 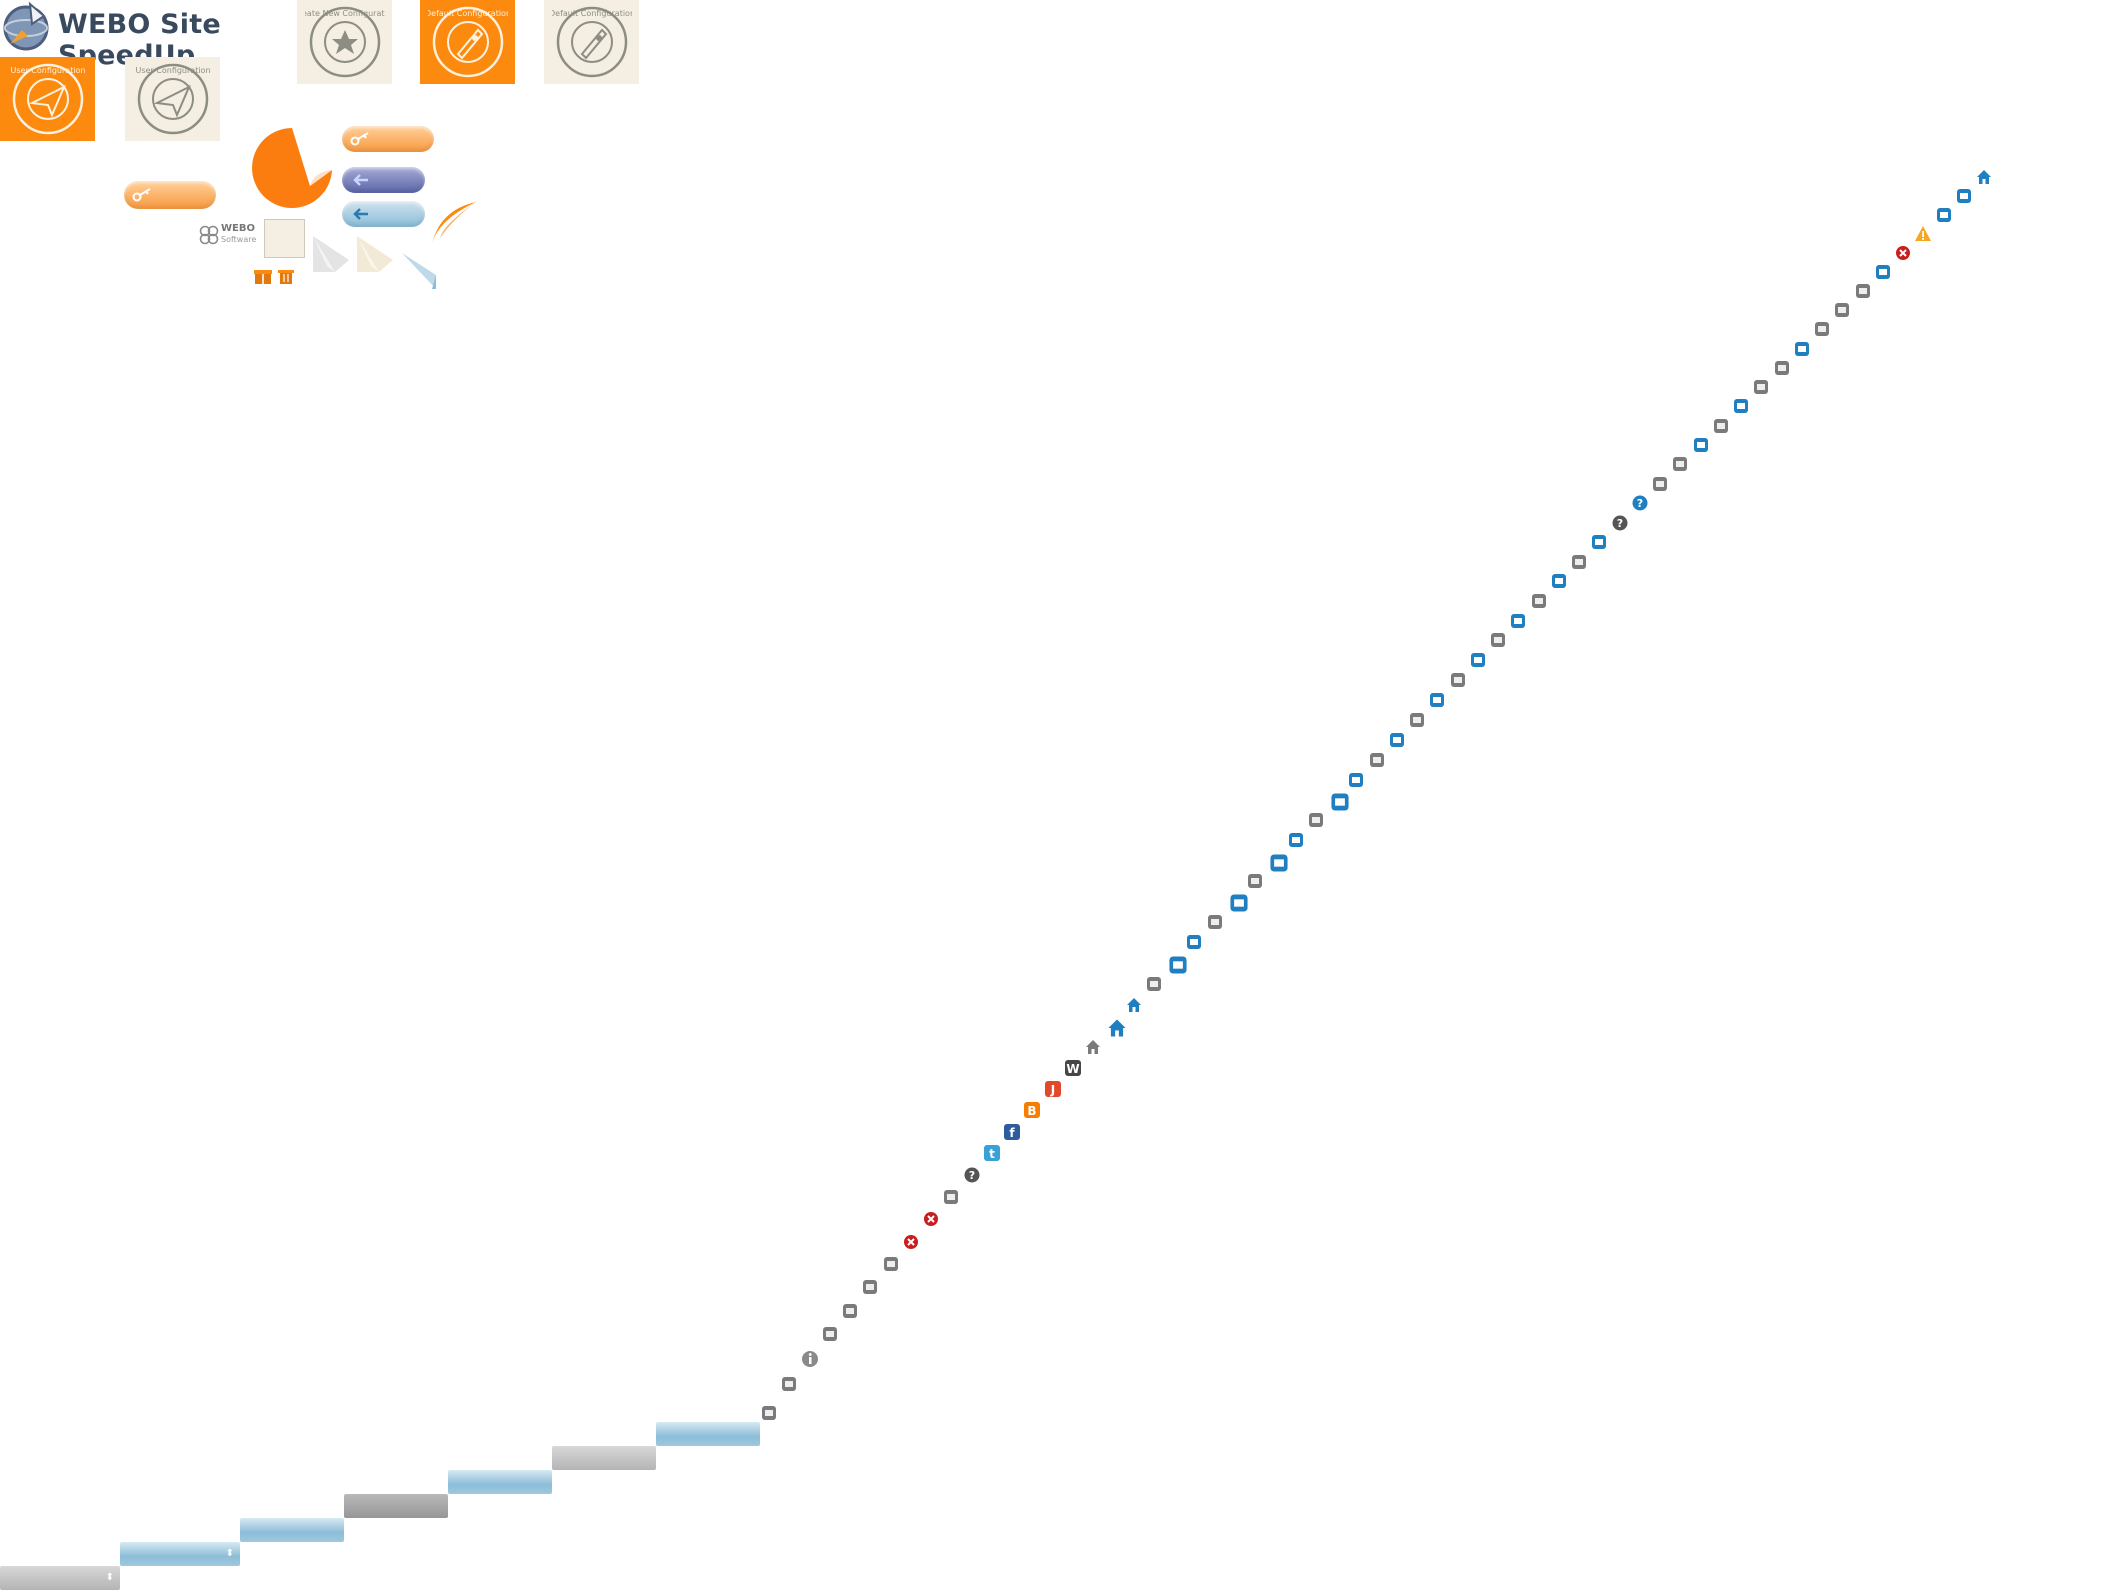 I want to click on svg-text: t, so click(x=992, y=1154).